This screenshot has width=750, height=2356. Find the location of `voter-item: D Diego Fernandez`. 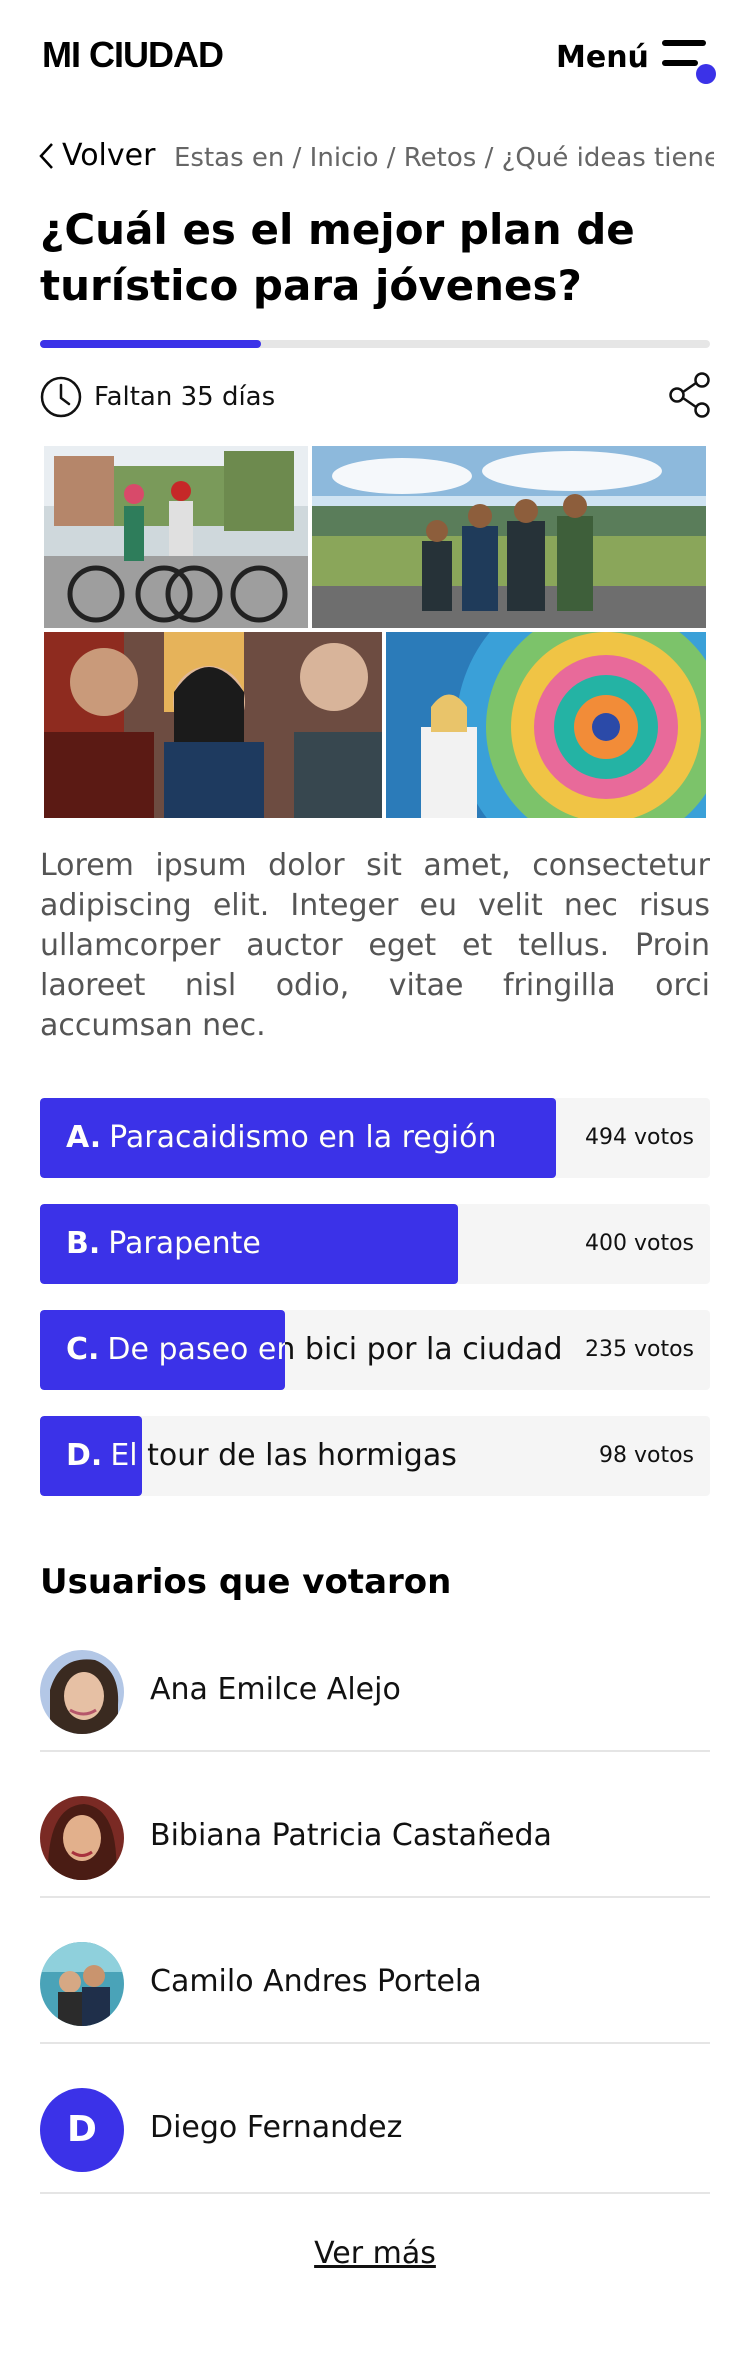

voter-item: D Diego Fernandez is located at coordinates (375, 2119).